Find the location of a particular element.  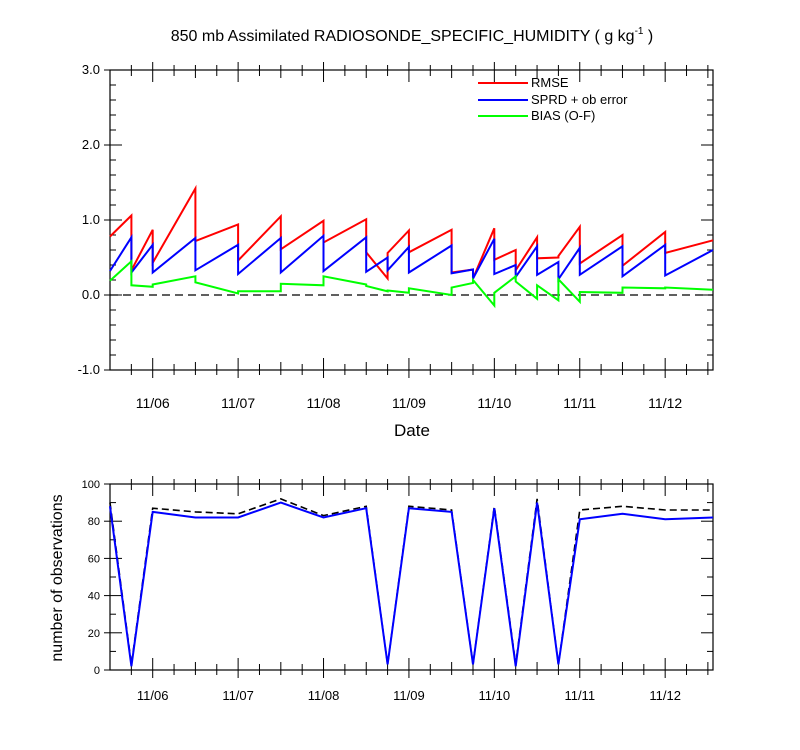

top-x-tick-label: 11/09 is located at coordinates (409, 403).